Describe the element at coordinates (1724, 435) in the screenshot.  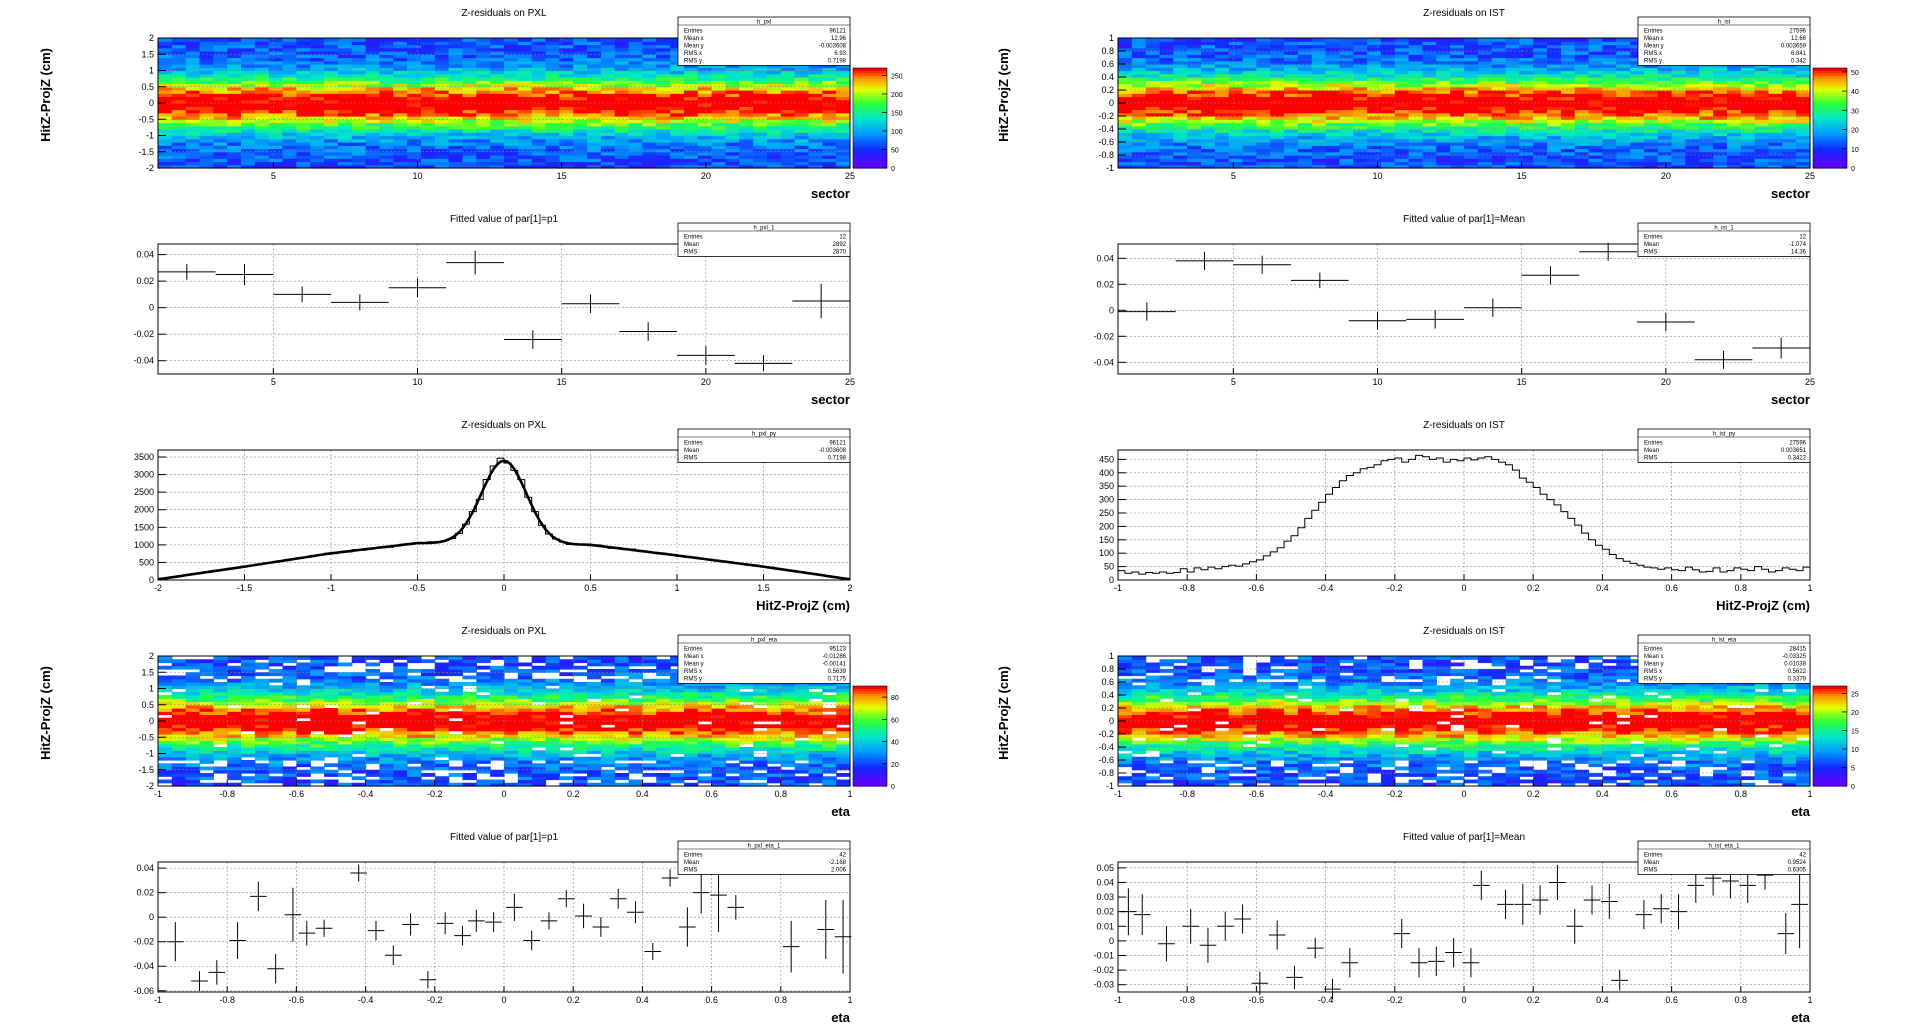
I see `stats-box-name: h_ist_py` at that location.